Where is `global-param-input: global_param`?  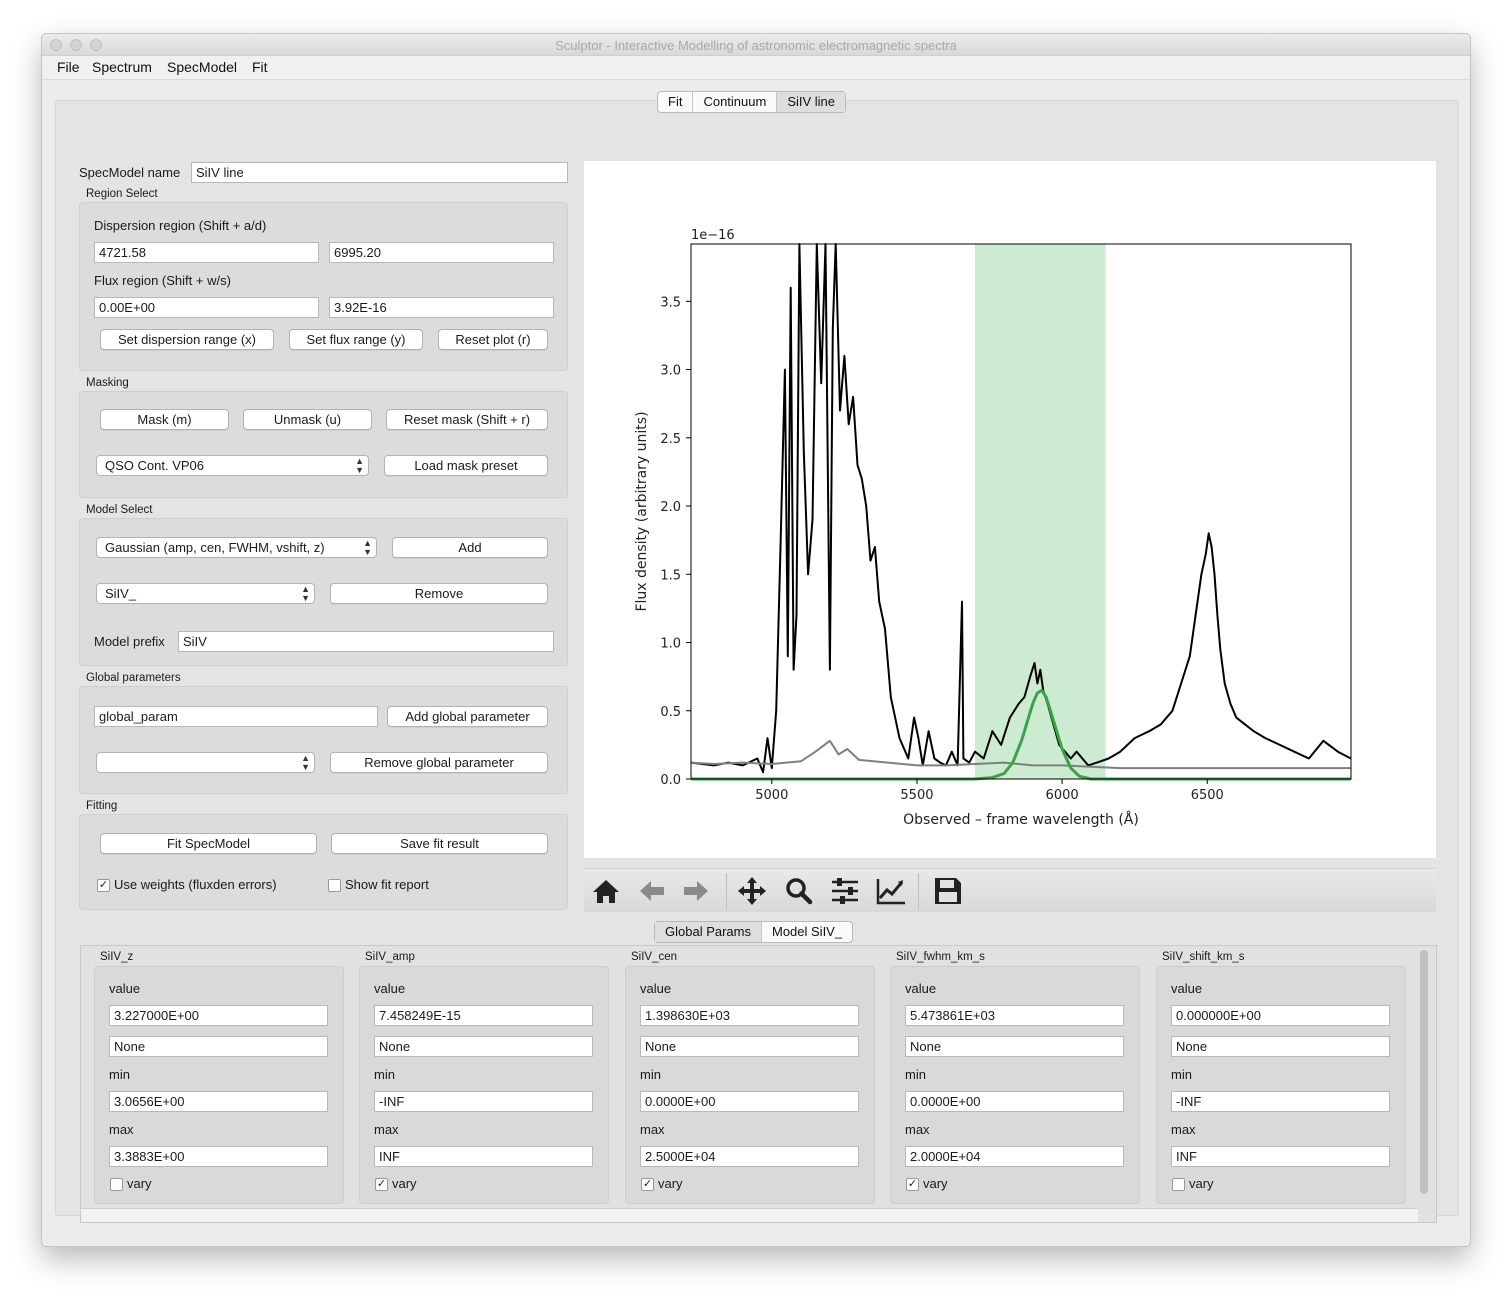 global-param-input: global_param is located at coordinates (236, 716).